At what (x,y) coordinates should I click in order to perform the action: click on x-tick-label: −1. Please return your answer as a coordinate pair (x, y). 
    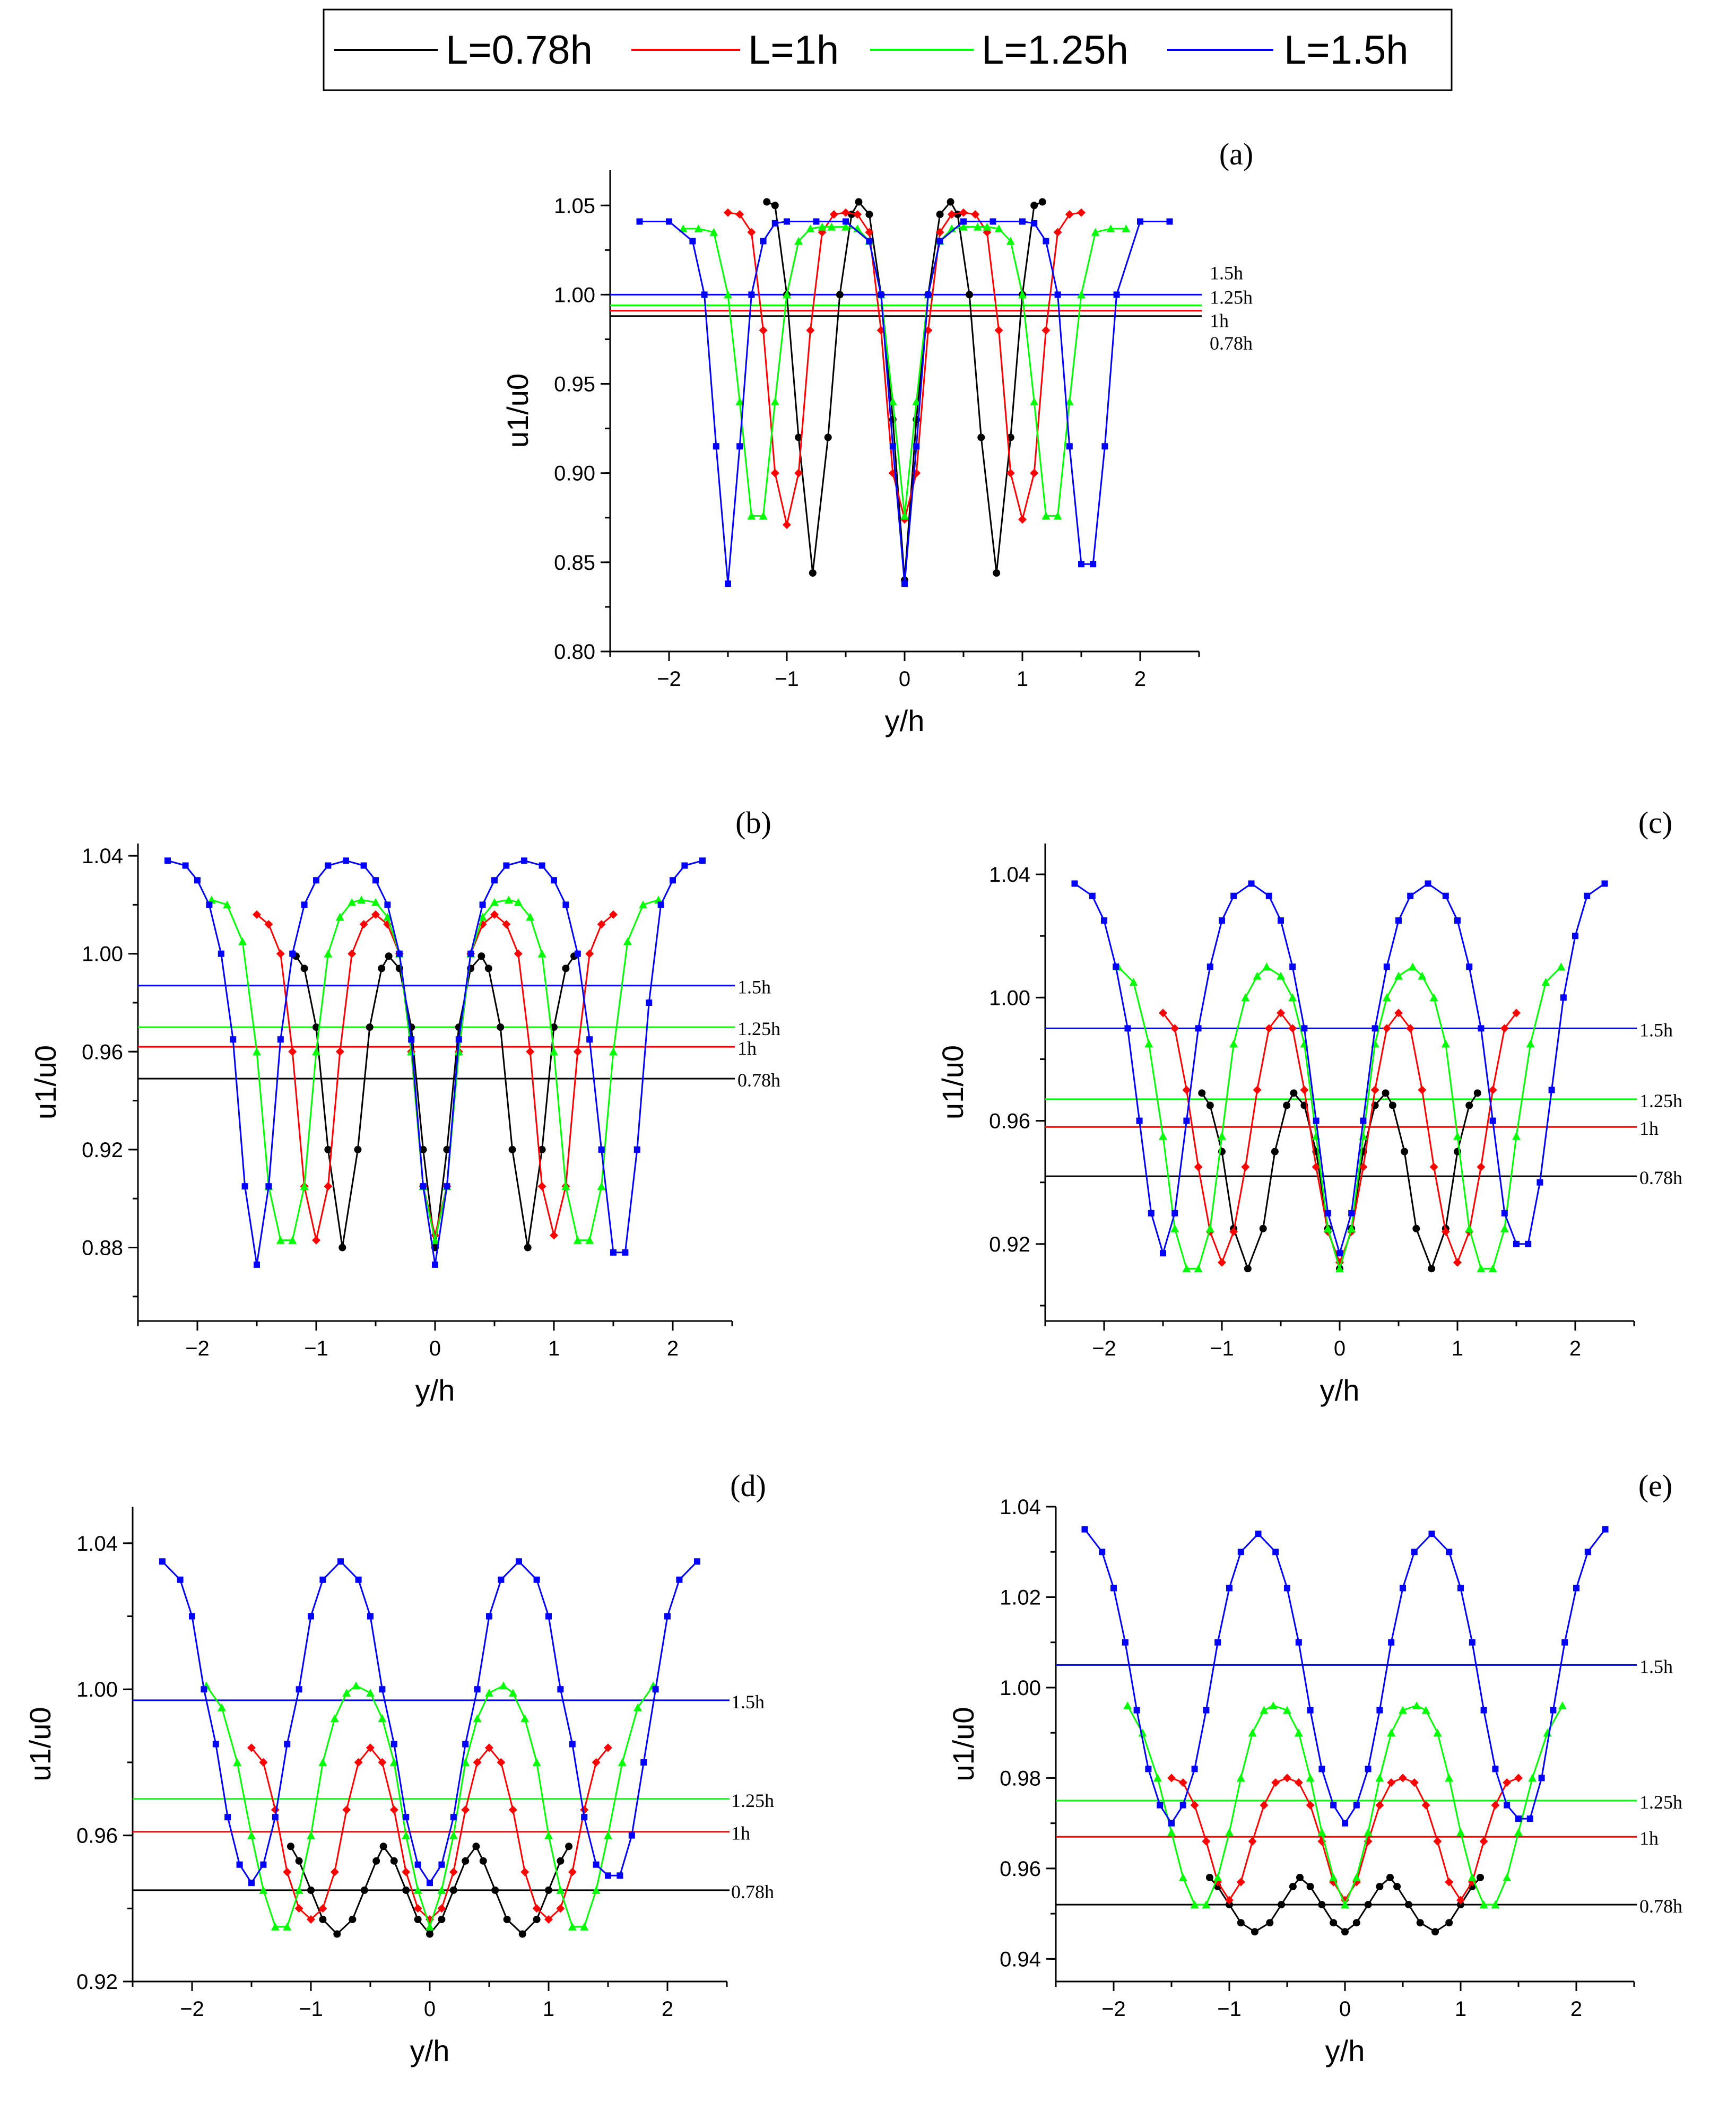
    Looking at the image, I should click on (316, 1348).